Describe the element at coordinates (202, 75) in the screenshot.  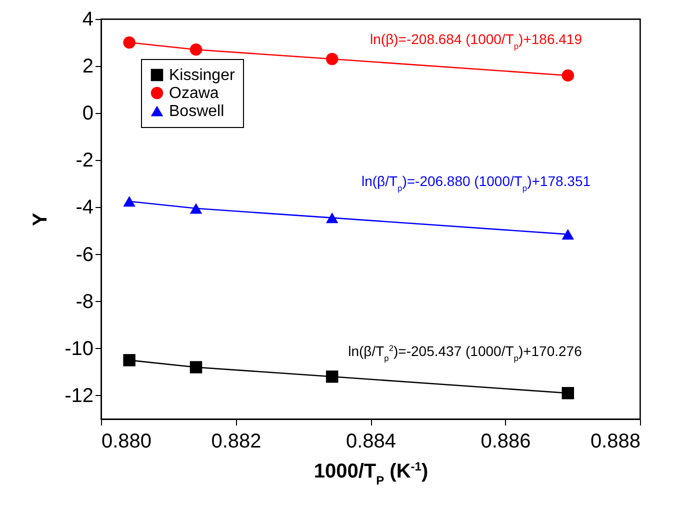
I see `legend-label: Kissinger` at that location.